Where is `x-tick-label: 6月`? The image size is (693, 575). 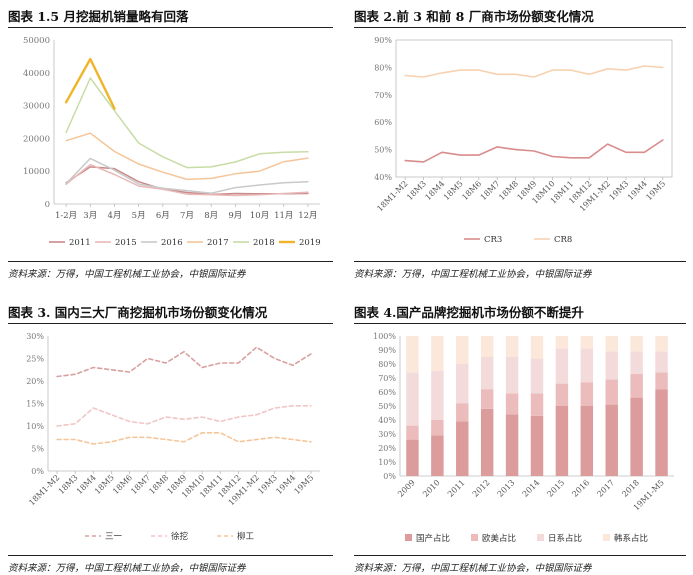
x-tick-label: 6月 is located at coordinates (163, 216).